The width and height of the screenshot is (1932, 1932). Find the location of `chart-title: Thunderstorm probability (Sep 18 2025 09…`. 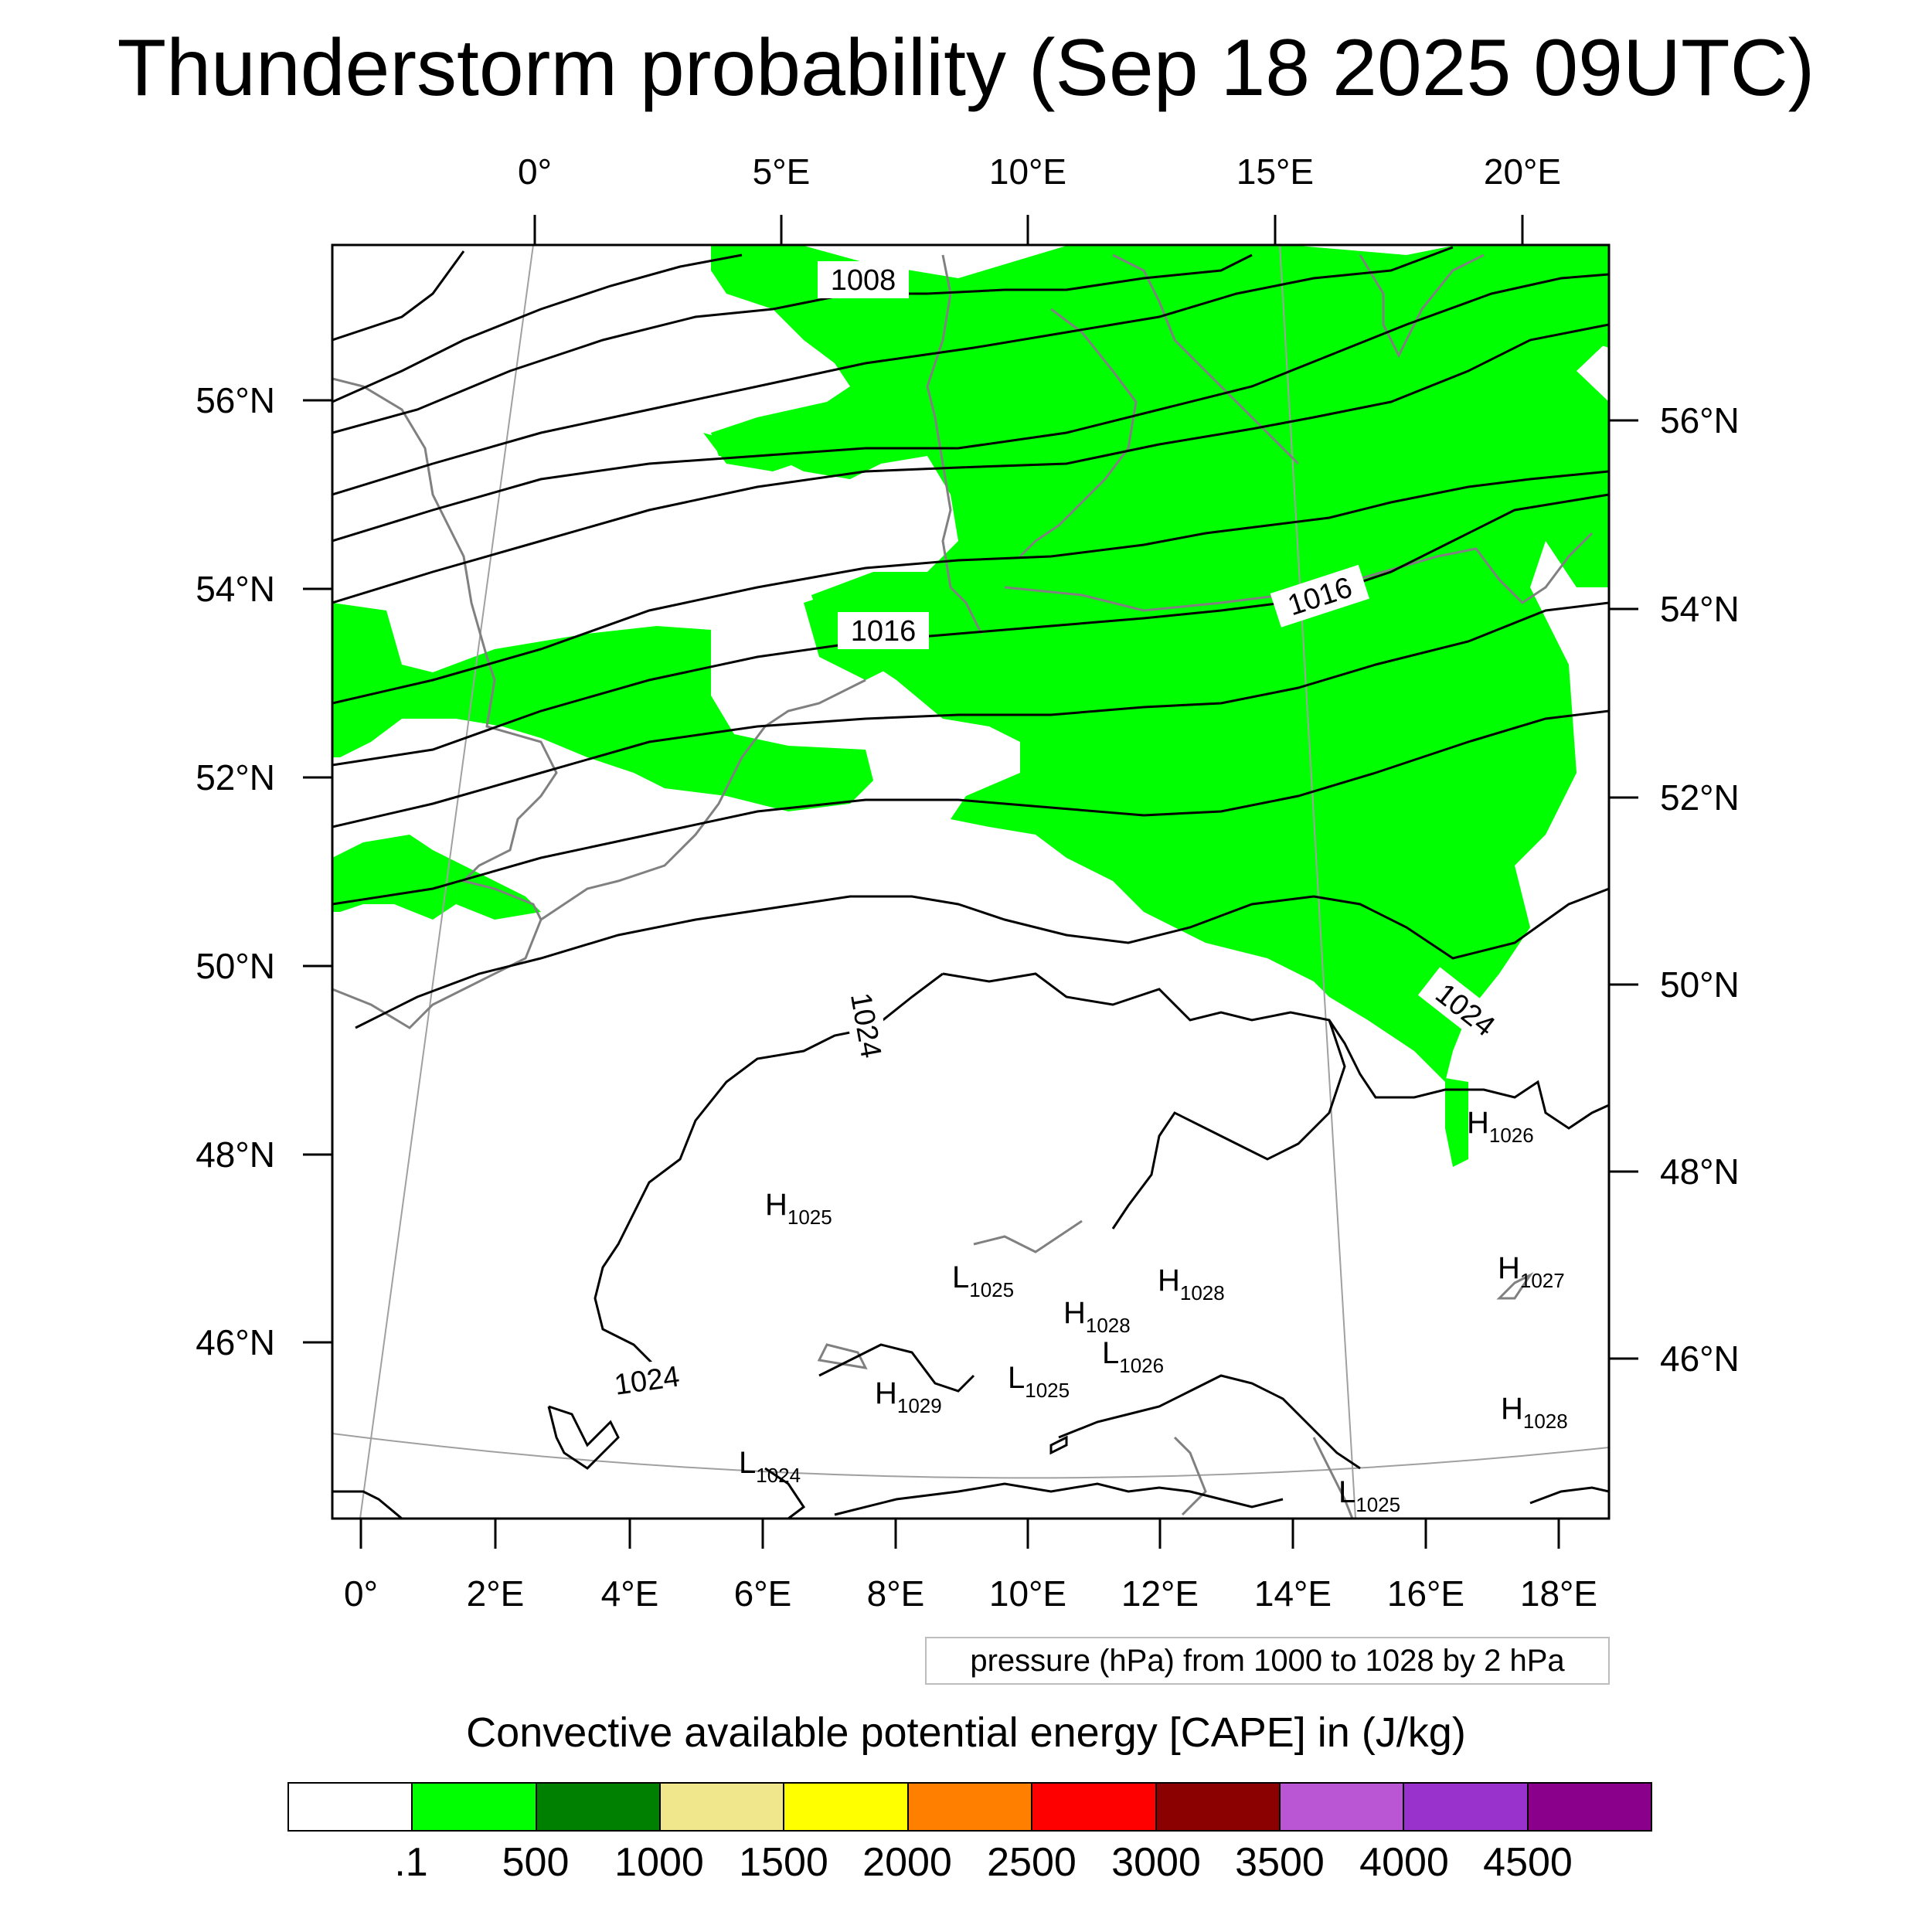

chart-title: Thunderstorm probability (Sep 18 2025 09… is located at coordinates (966, 68).